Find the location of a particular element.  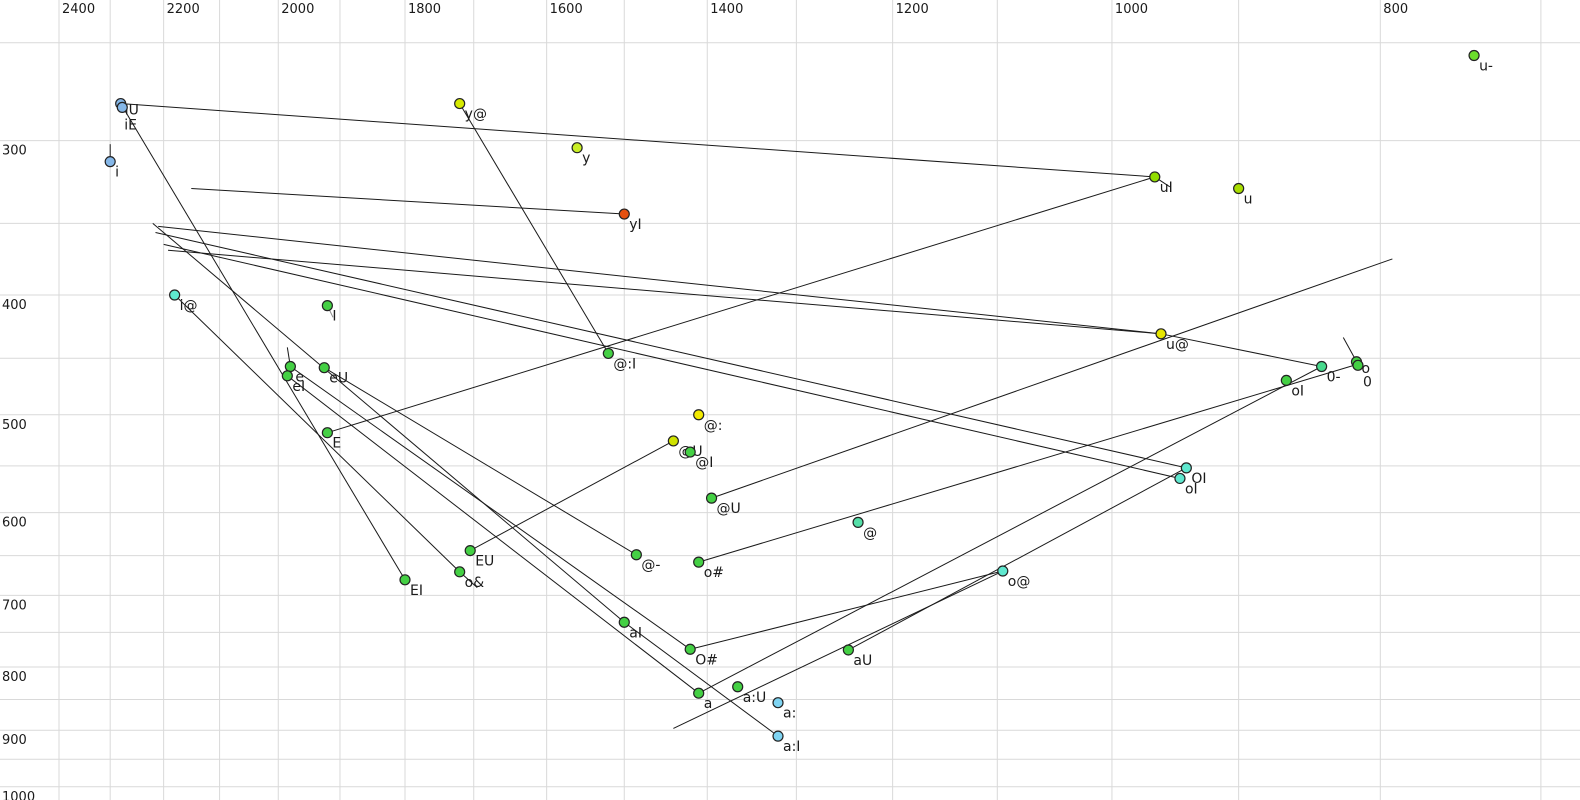

vowel-point-label: @ is located at coordinates (870, 533).